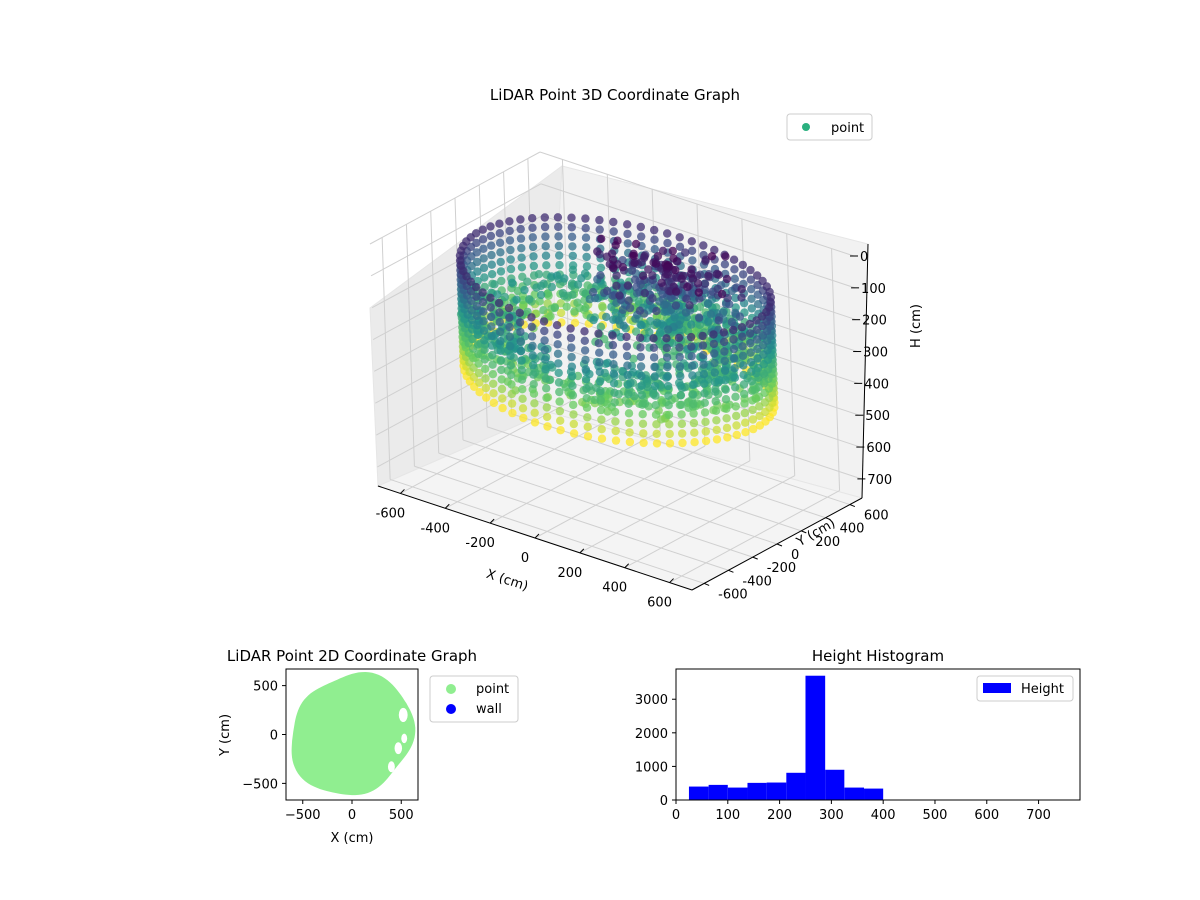 Image resolution: width=1200 pixels, height=900 pixels. Describe the element at coordinates (997, 688) in the screenshot. I see `legend-histogram-swatch` at that location.